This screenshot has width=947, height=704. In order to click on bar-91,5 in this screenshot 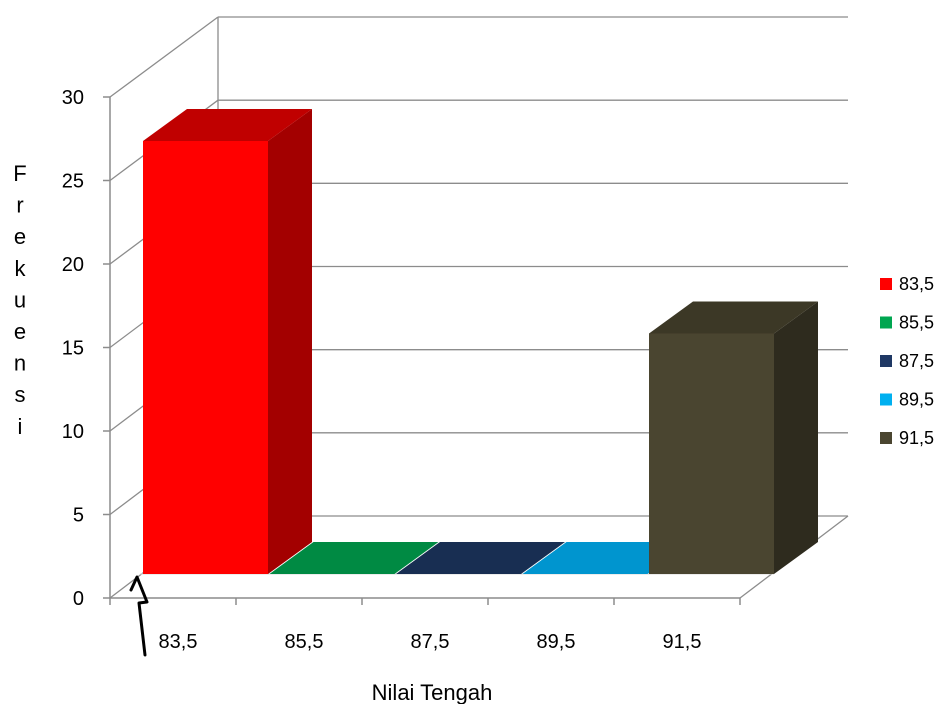, I will do `click(733, 437)`.